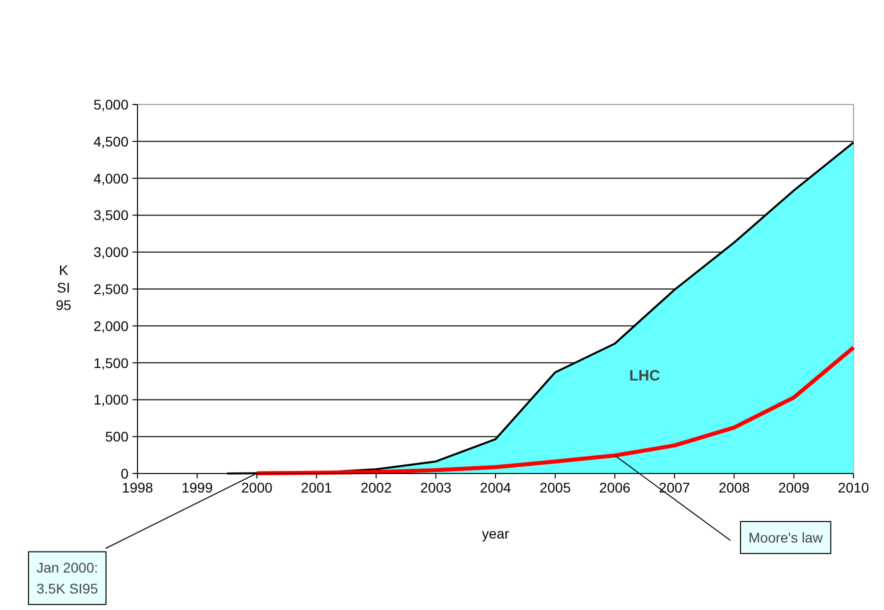 The height and width of the screenshot is (610, 884). I want to click on y-tick-label: 500, so click(117, 436).